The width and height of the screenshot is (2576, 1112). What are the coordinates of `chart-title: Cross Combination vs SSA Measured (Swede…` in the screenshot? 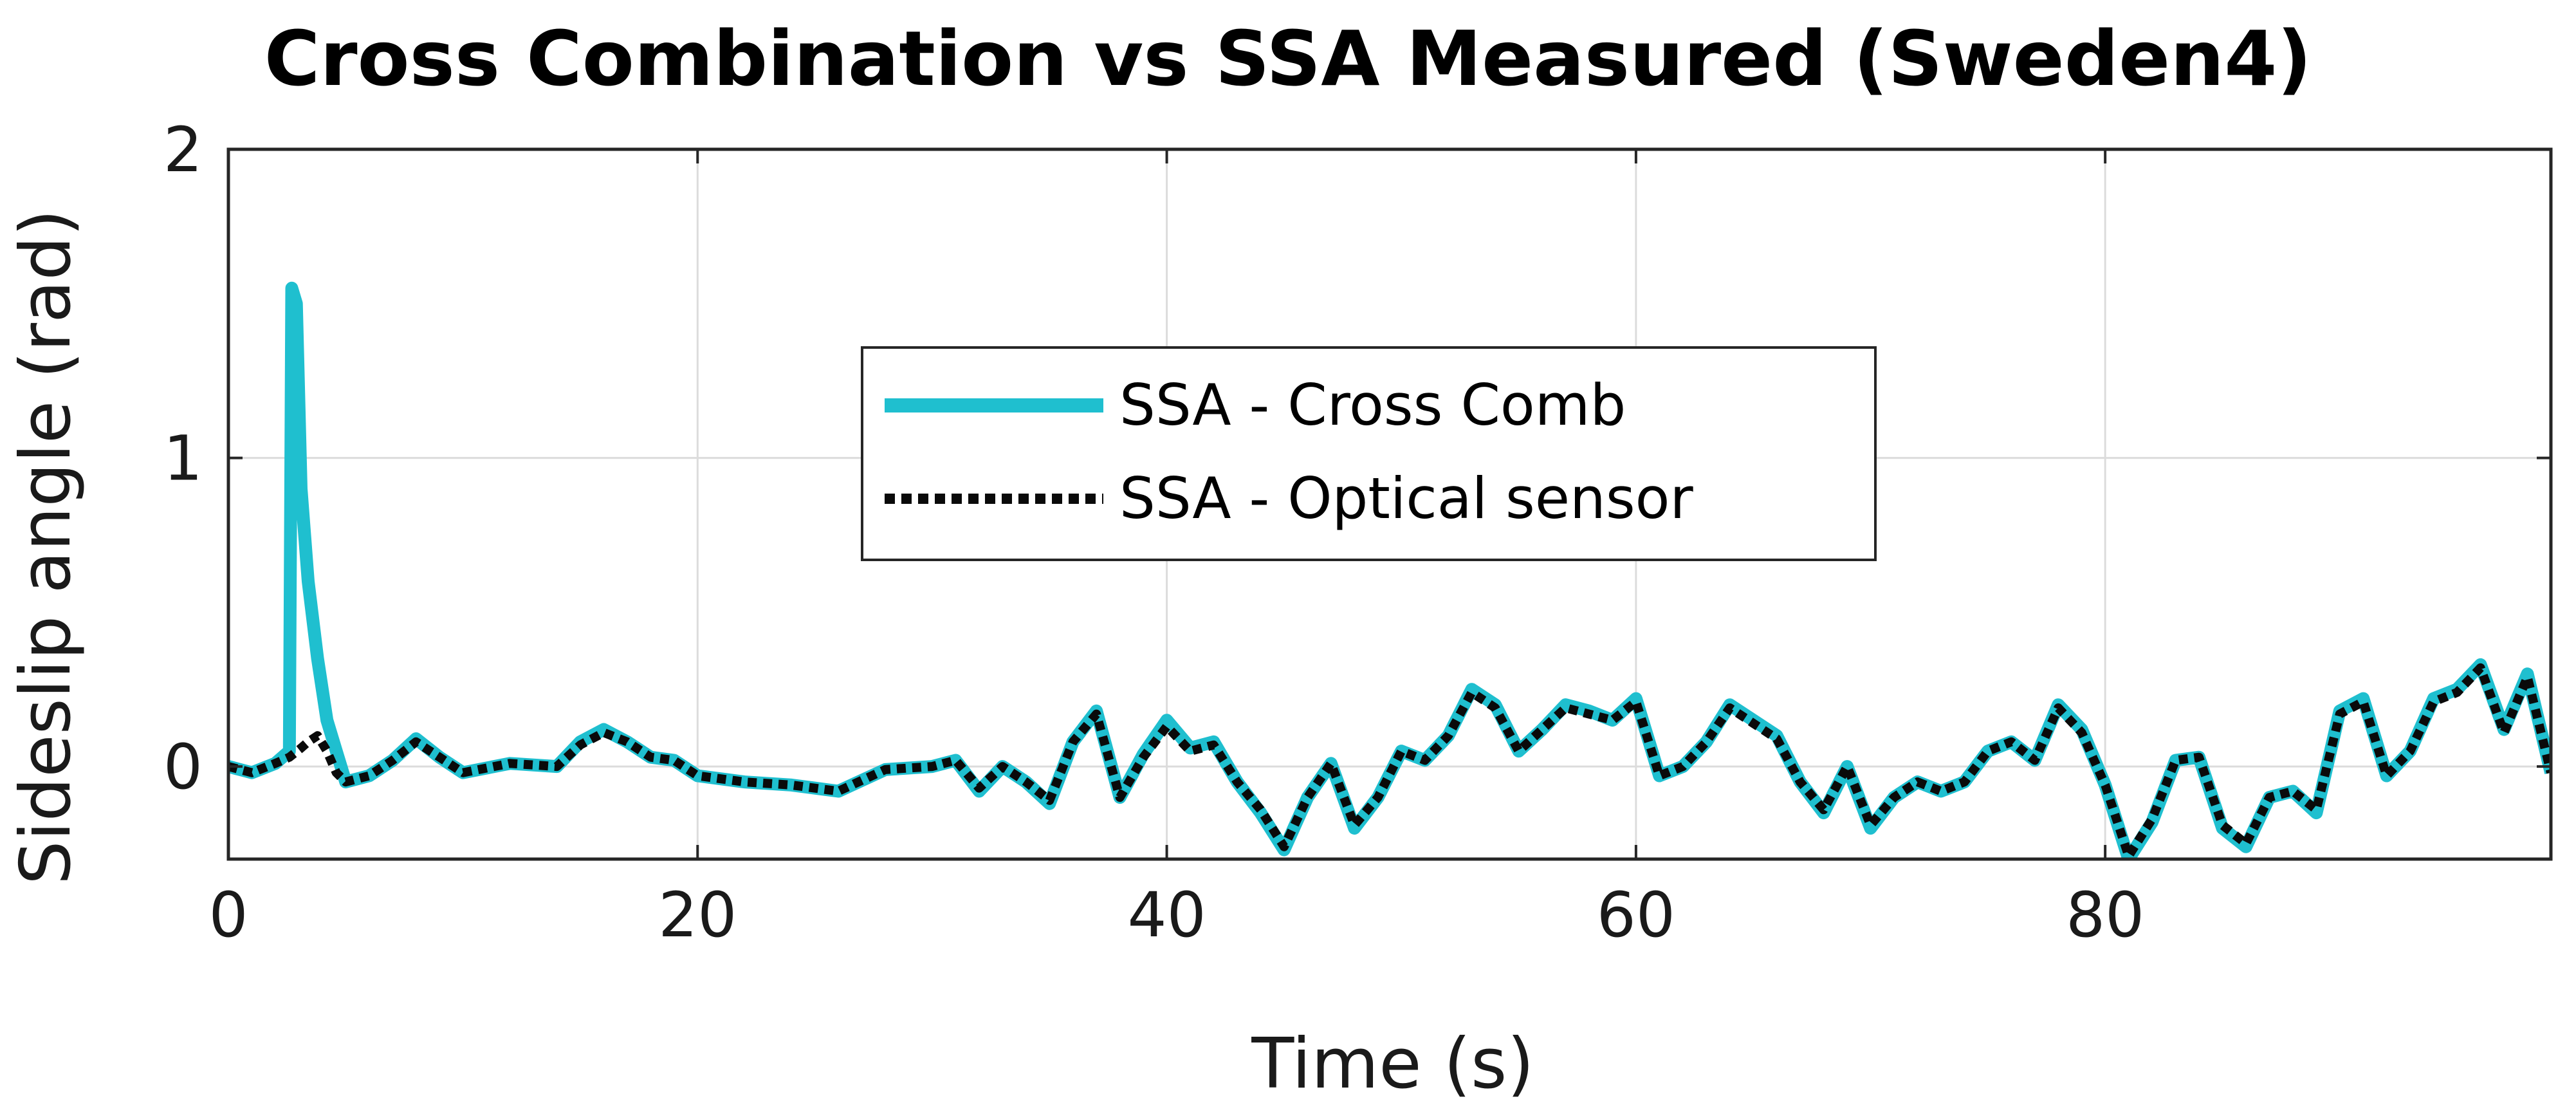 It's located at (1288, 58).